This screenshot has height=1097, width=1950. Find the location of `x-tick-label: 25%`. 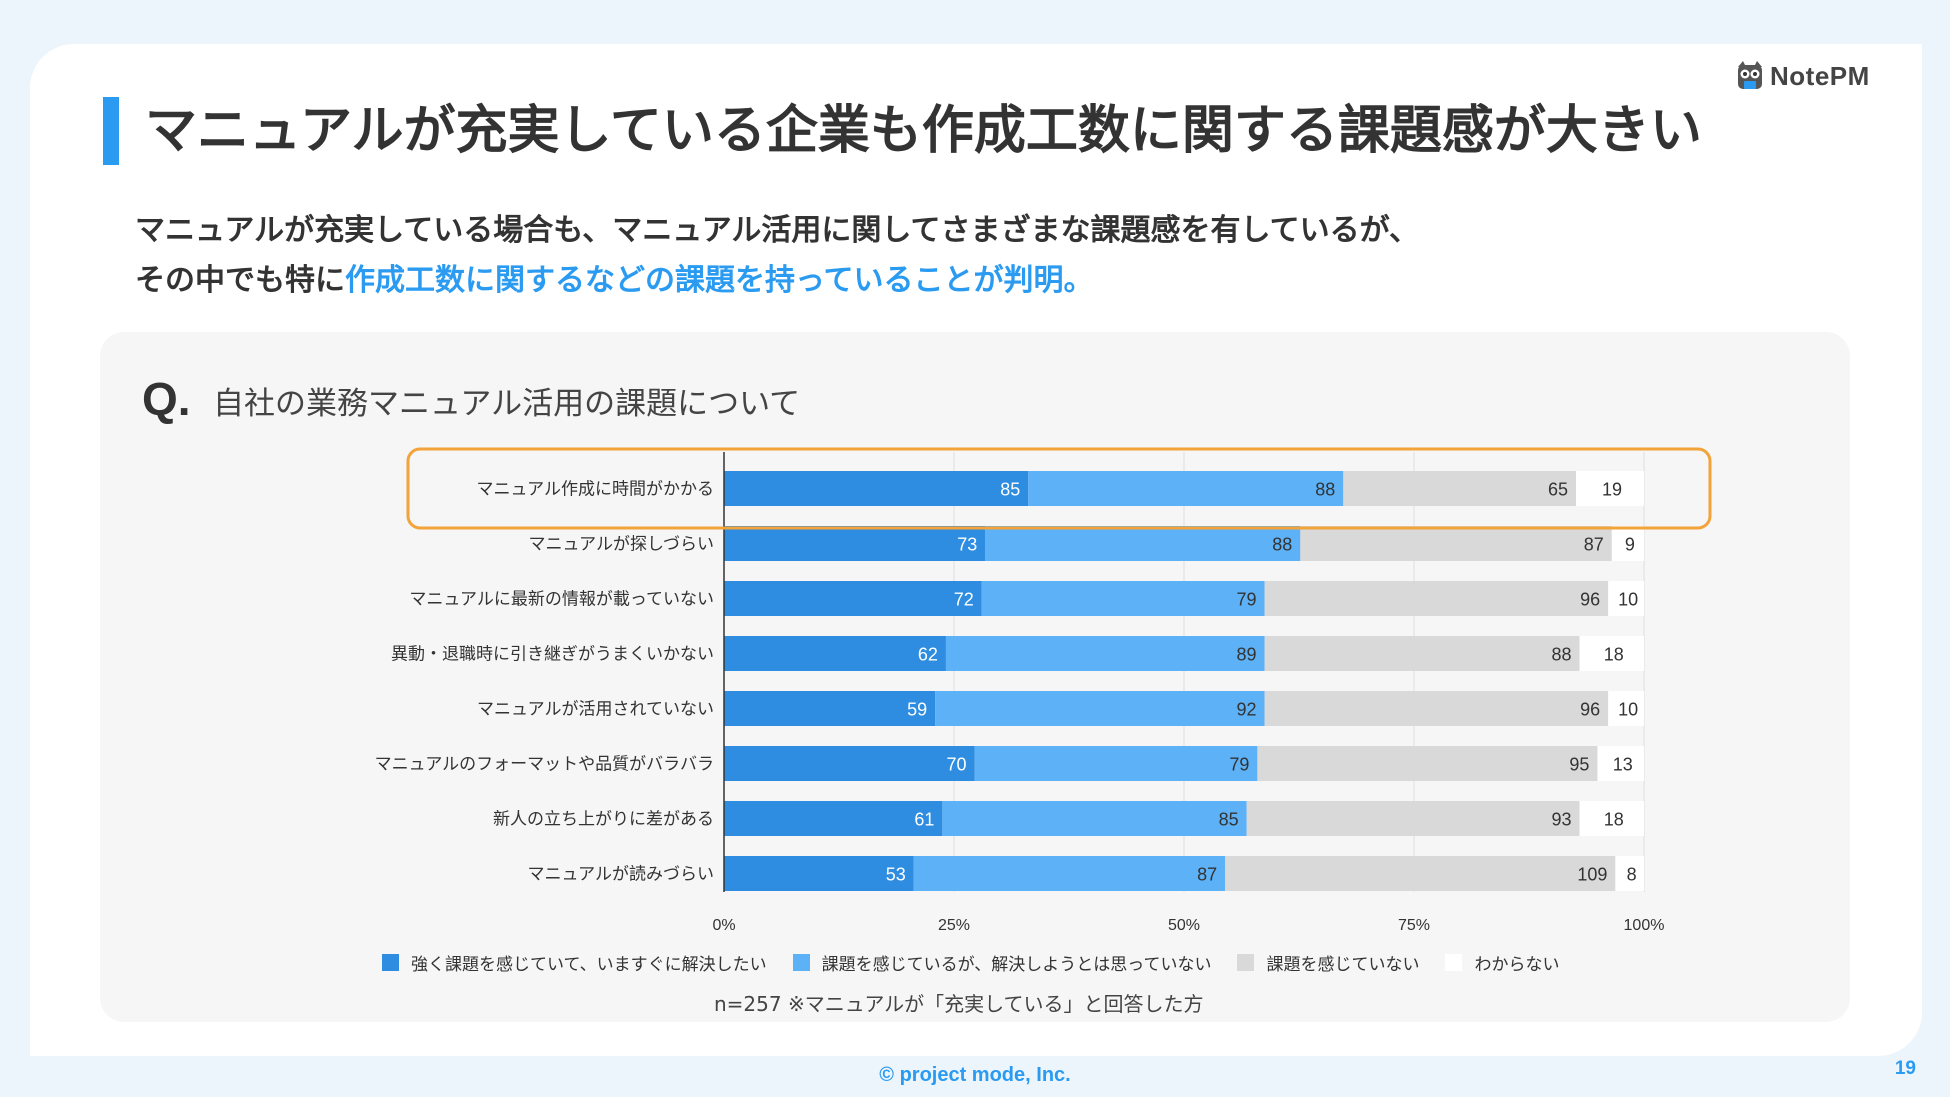

x-tick-label: 25% is located at coordinates (954, 925).